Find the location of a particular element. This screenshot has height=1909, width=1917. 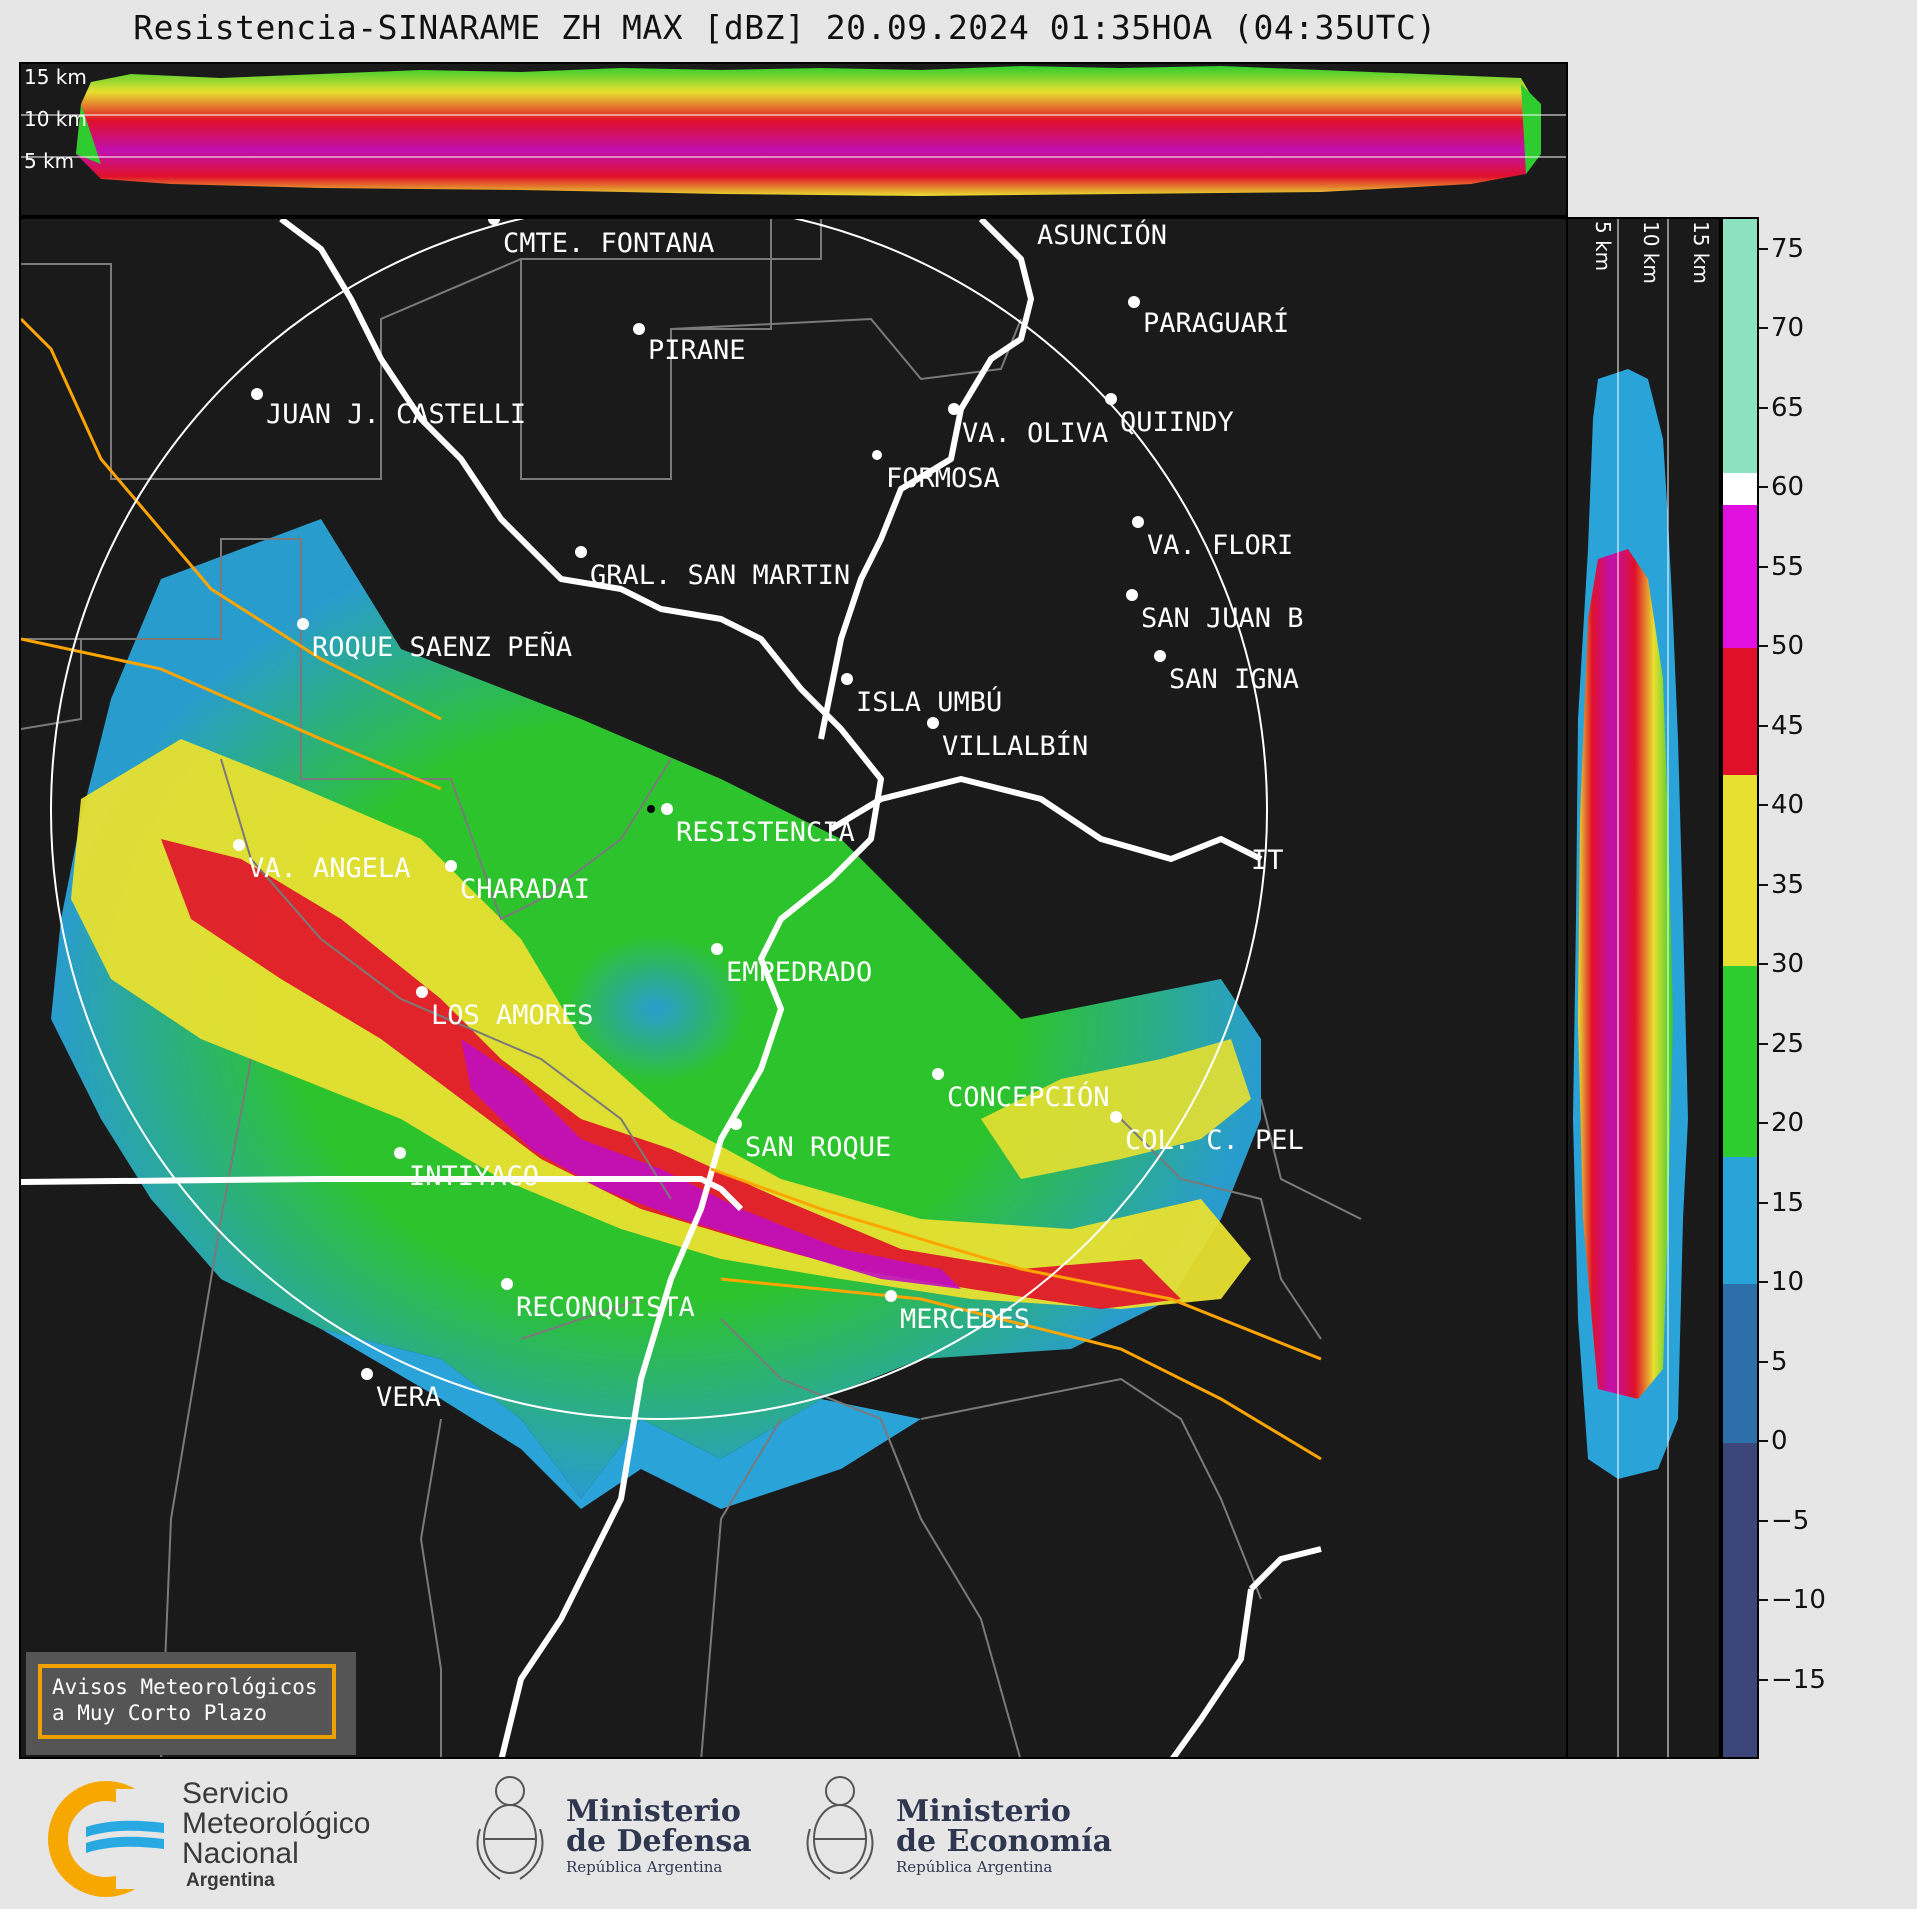

height-label-15km: 15 km is located at coordinates (55, 77).